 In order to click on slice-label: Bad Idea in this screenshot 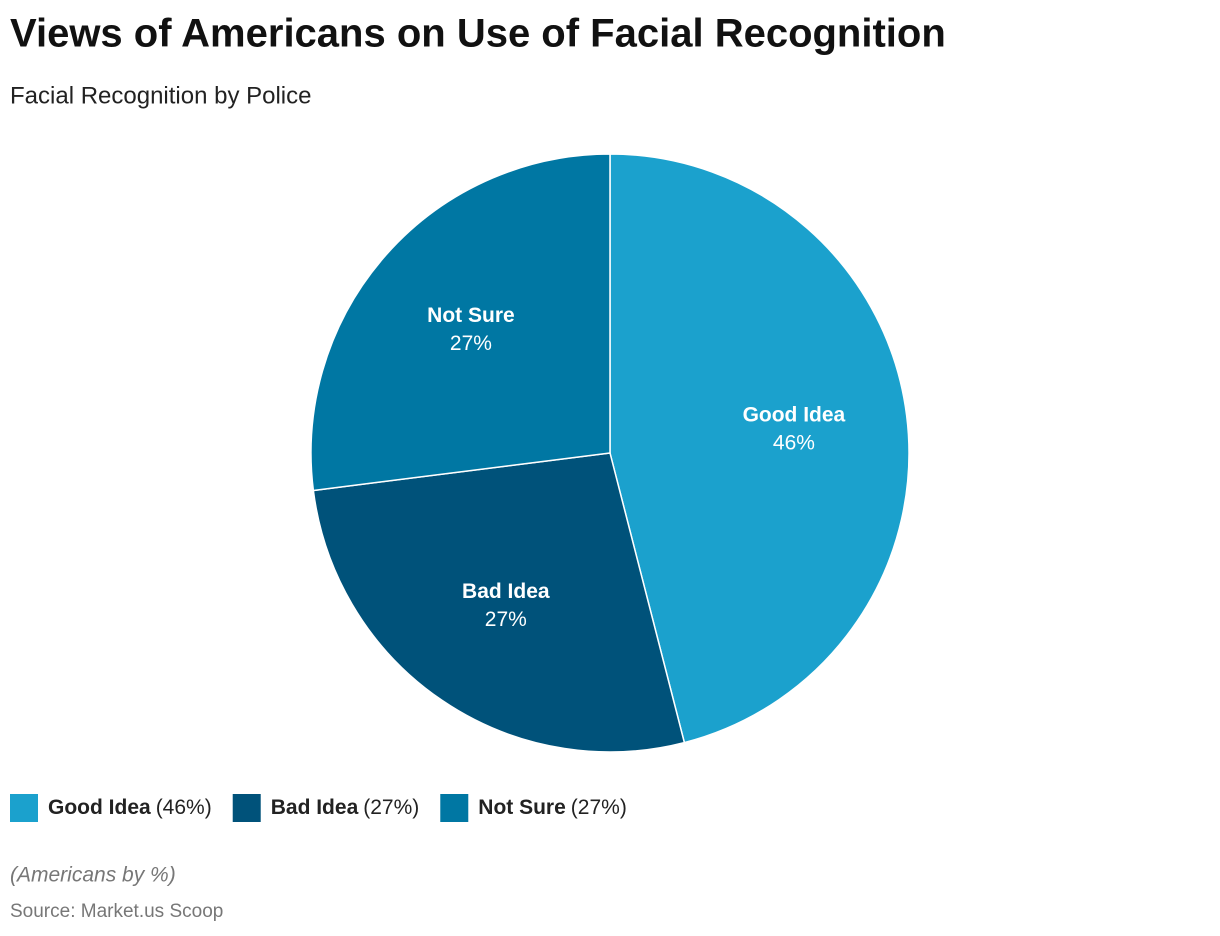, I will do `click(506, 591)`.